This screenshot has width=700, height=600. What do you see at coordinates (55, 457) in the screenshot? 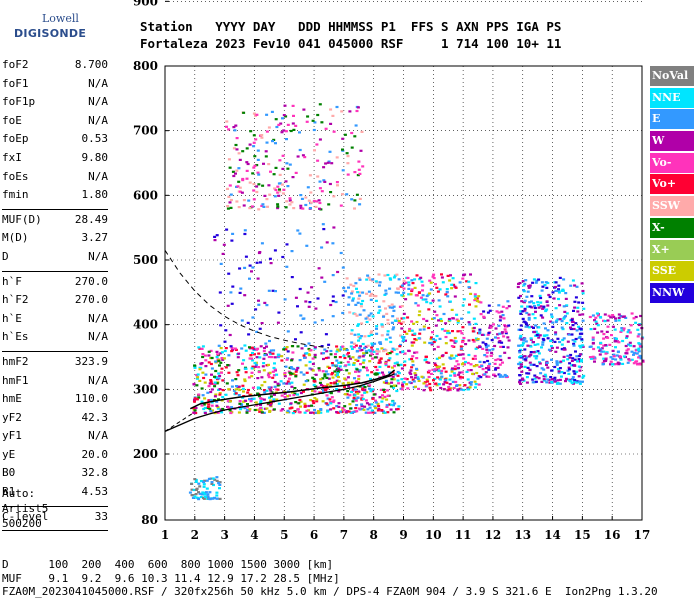
I see `param-row: yE 20.0` at bounding box center [55, 457].